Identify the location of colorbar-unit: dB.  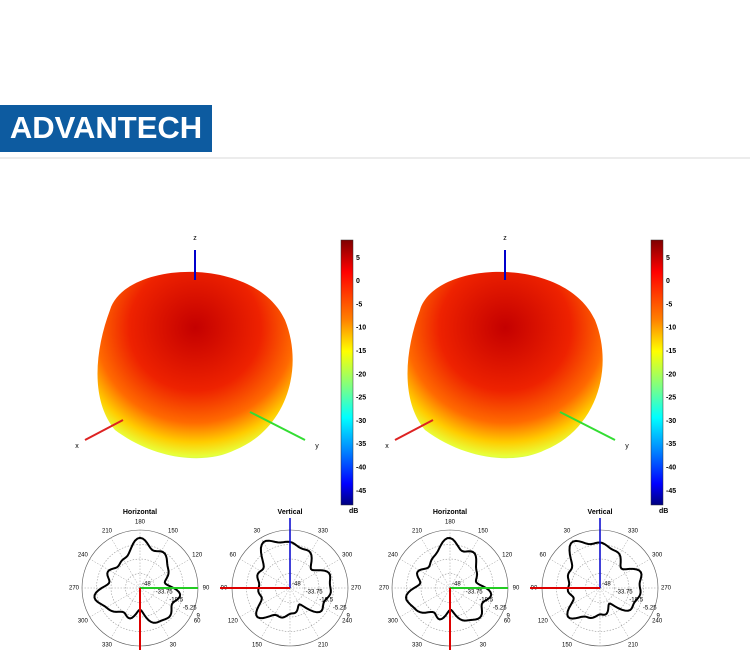
(353, 511).